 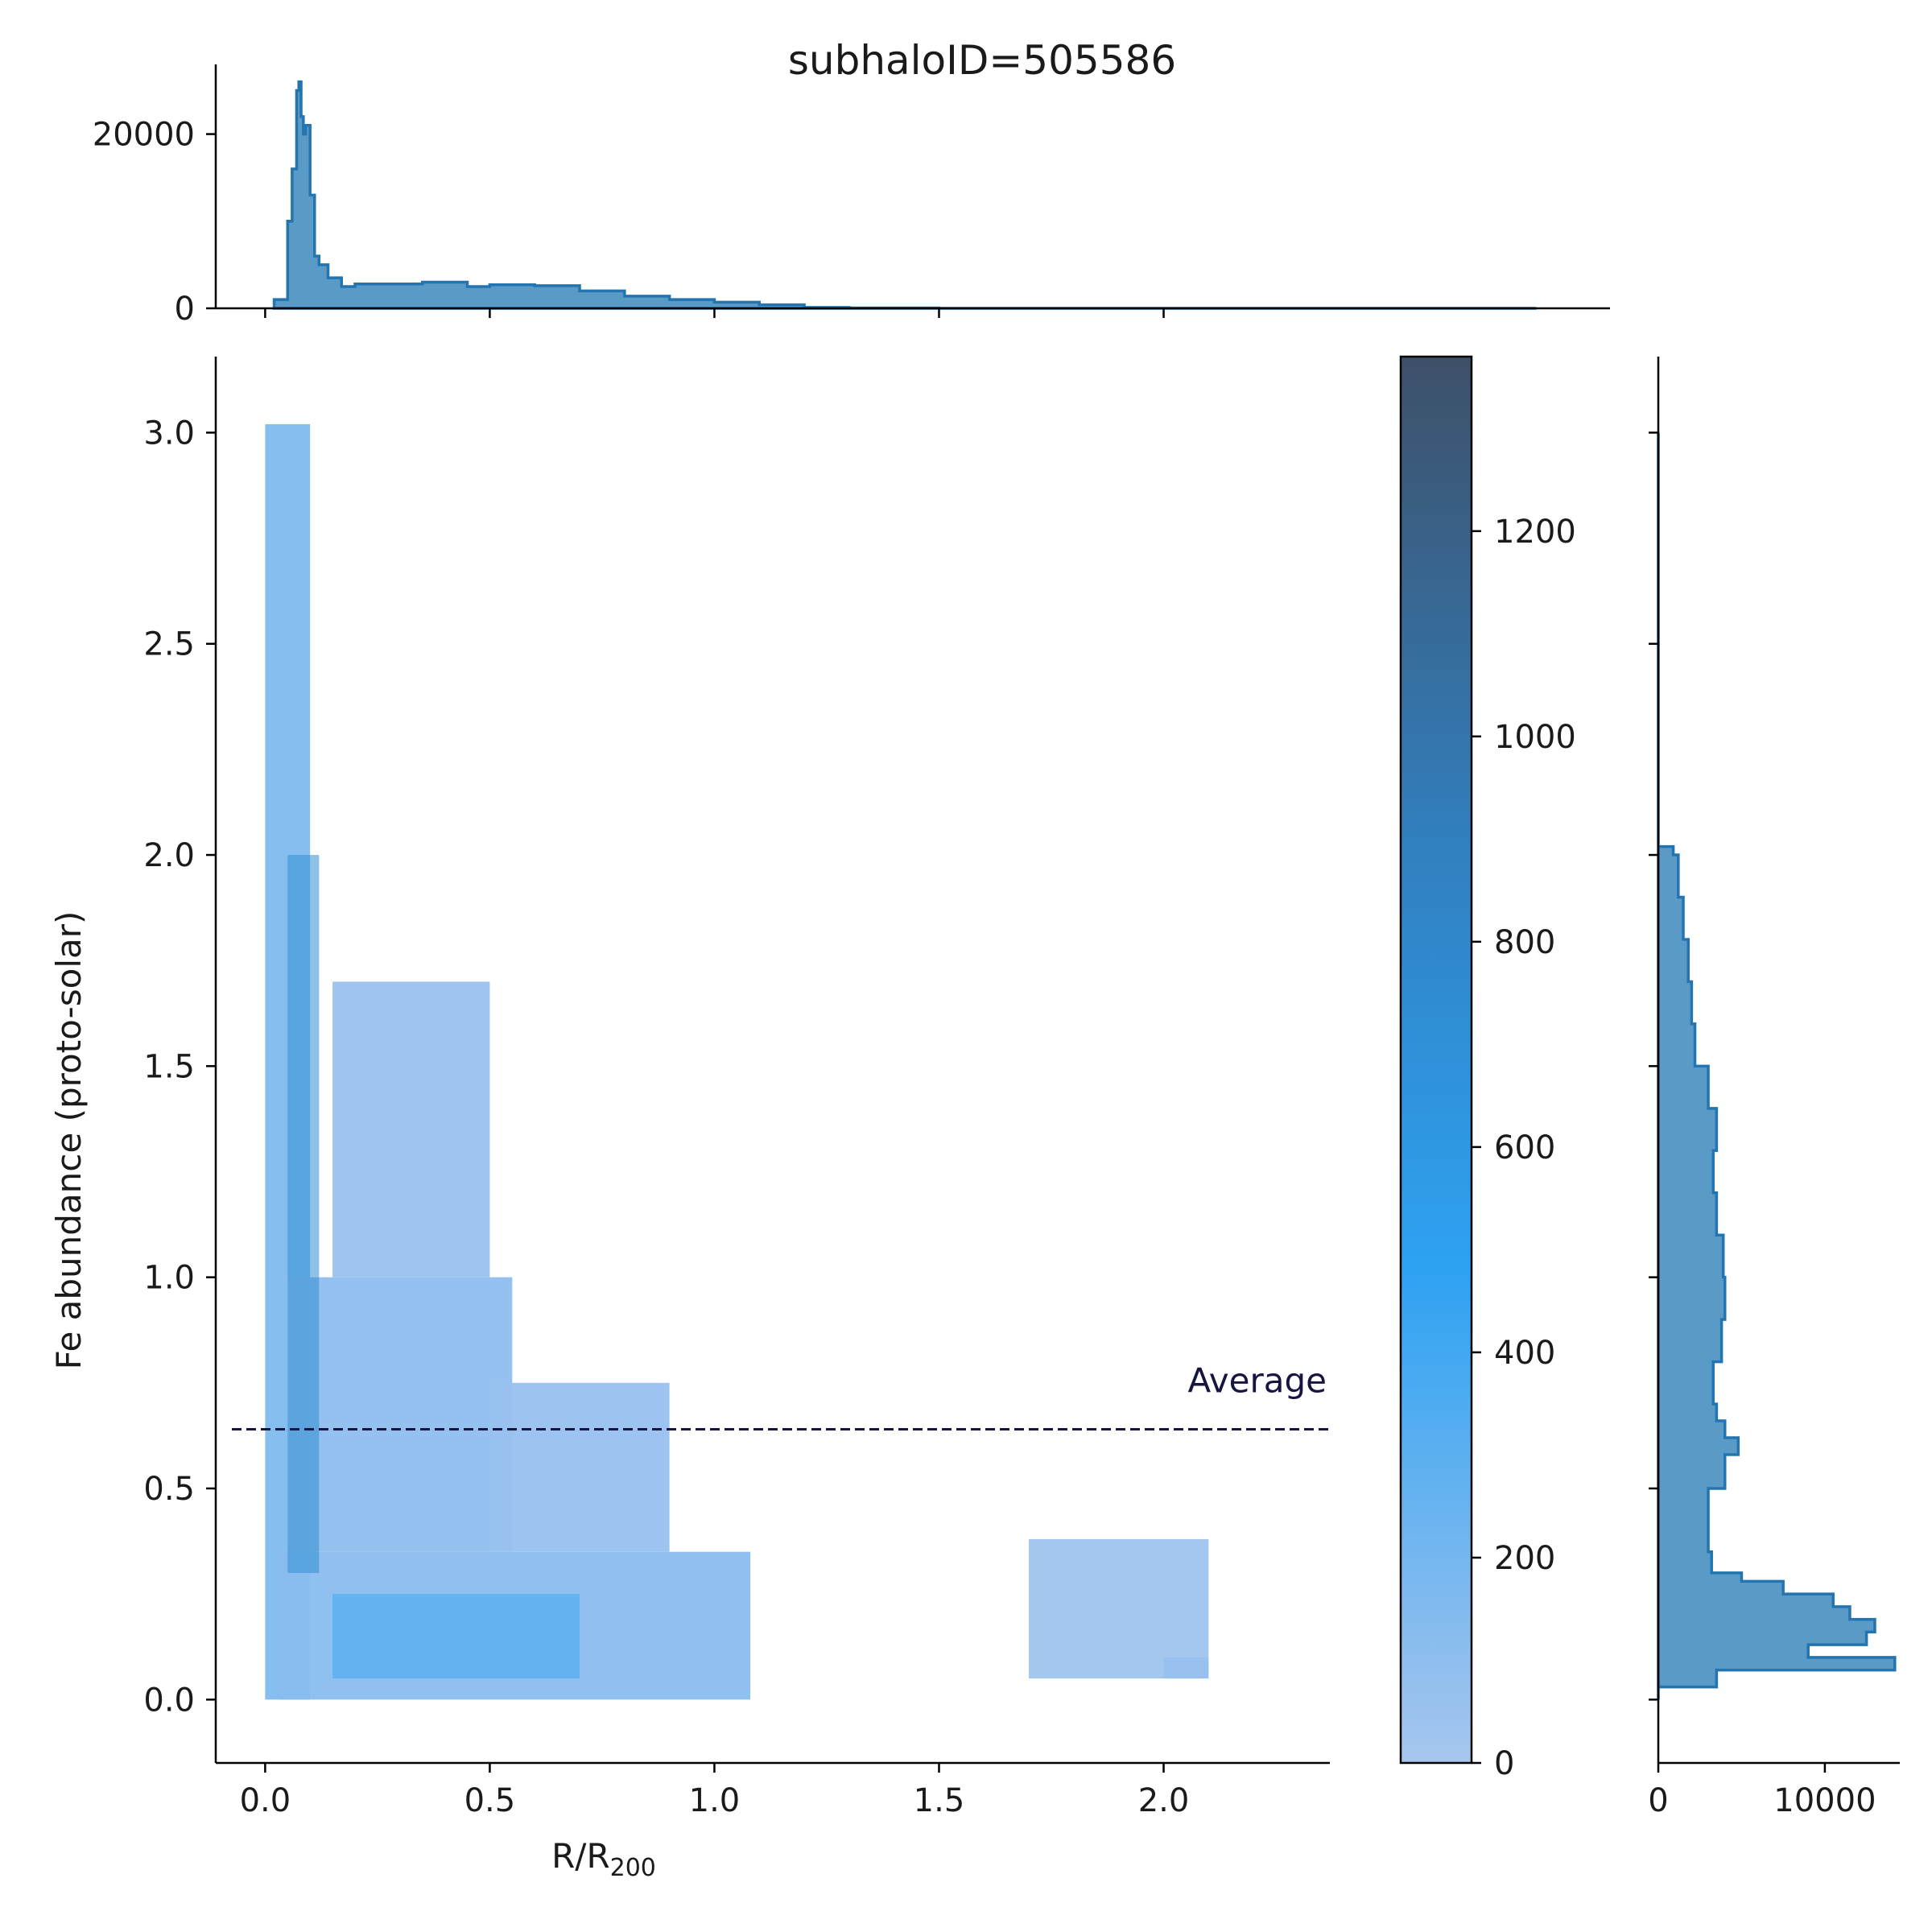 I want to click on marginal-y-bars, so click(x=1777, y=1066).